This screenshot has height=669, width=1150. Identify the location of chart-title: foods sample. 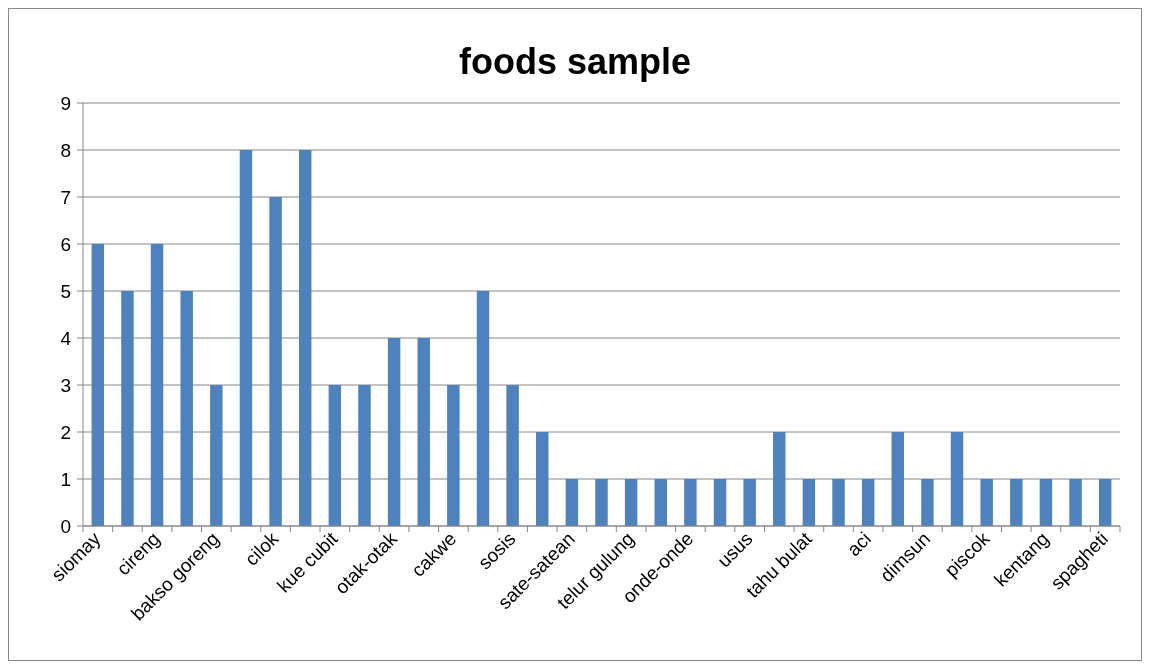
(575, 61).